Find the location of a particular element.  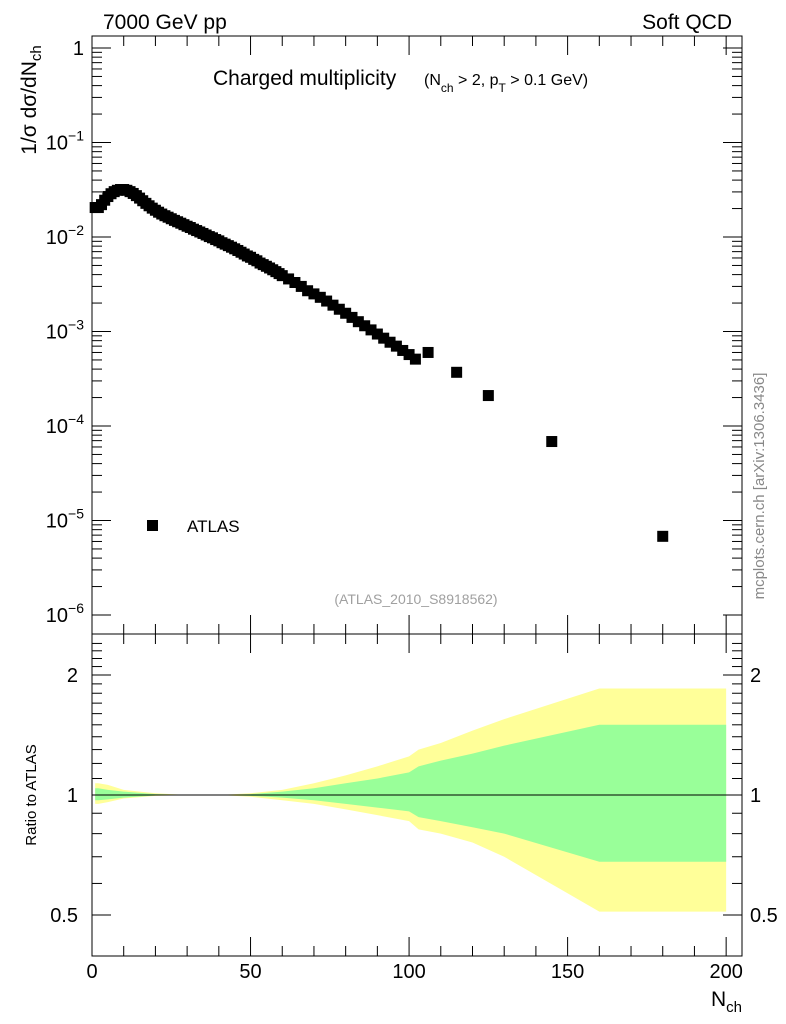

x-tick-label: 50 is located at coordinates (250, 972).